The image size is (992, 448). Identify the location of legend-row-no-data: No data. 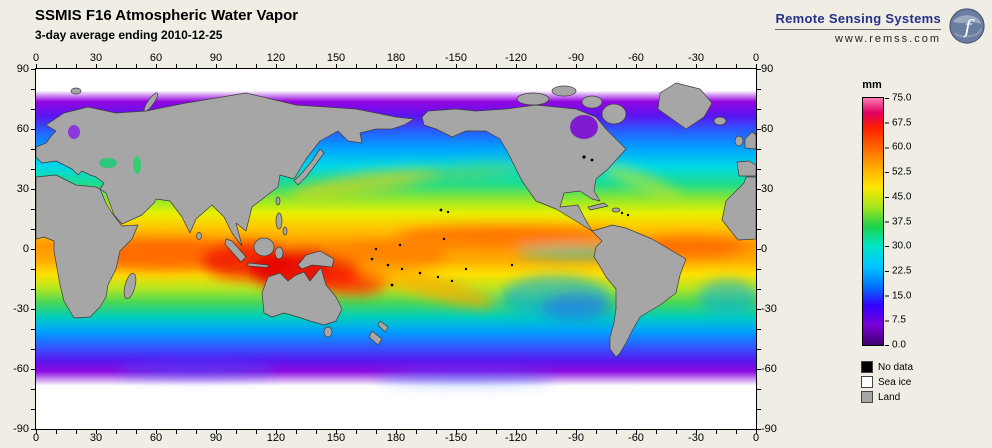
(887, 367).